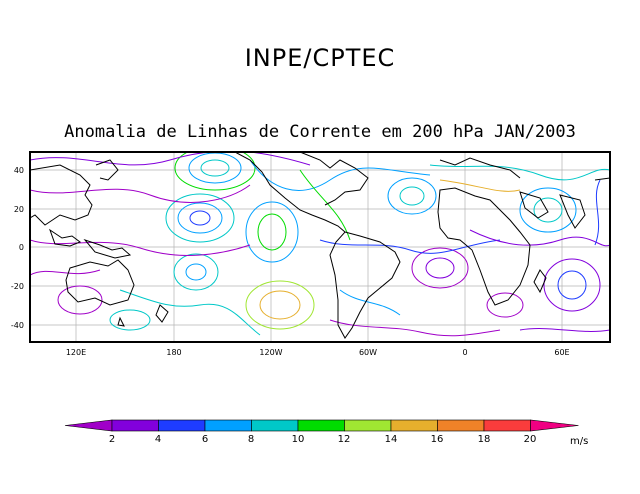 This screenshot has height=494, width=640. I want to click on lon-label: 60W, so click(368, 352).